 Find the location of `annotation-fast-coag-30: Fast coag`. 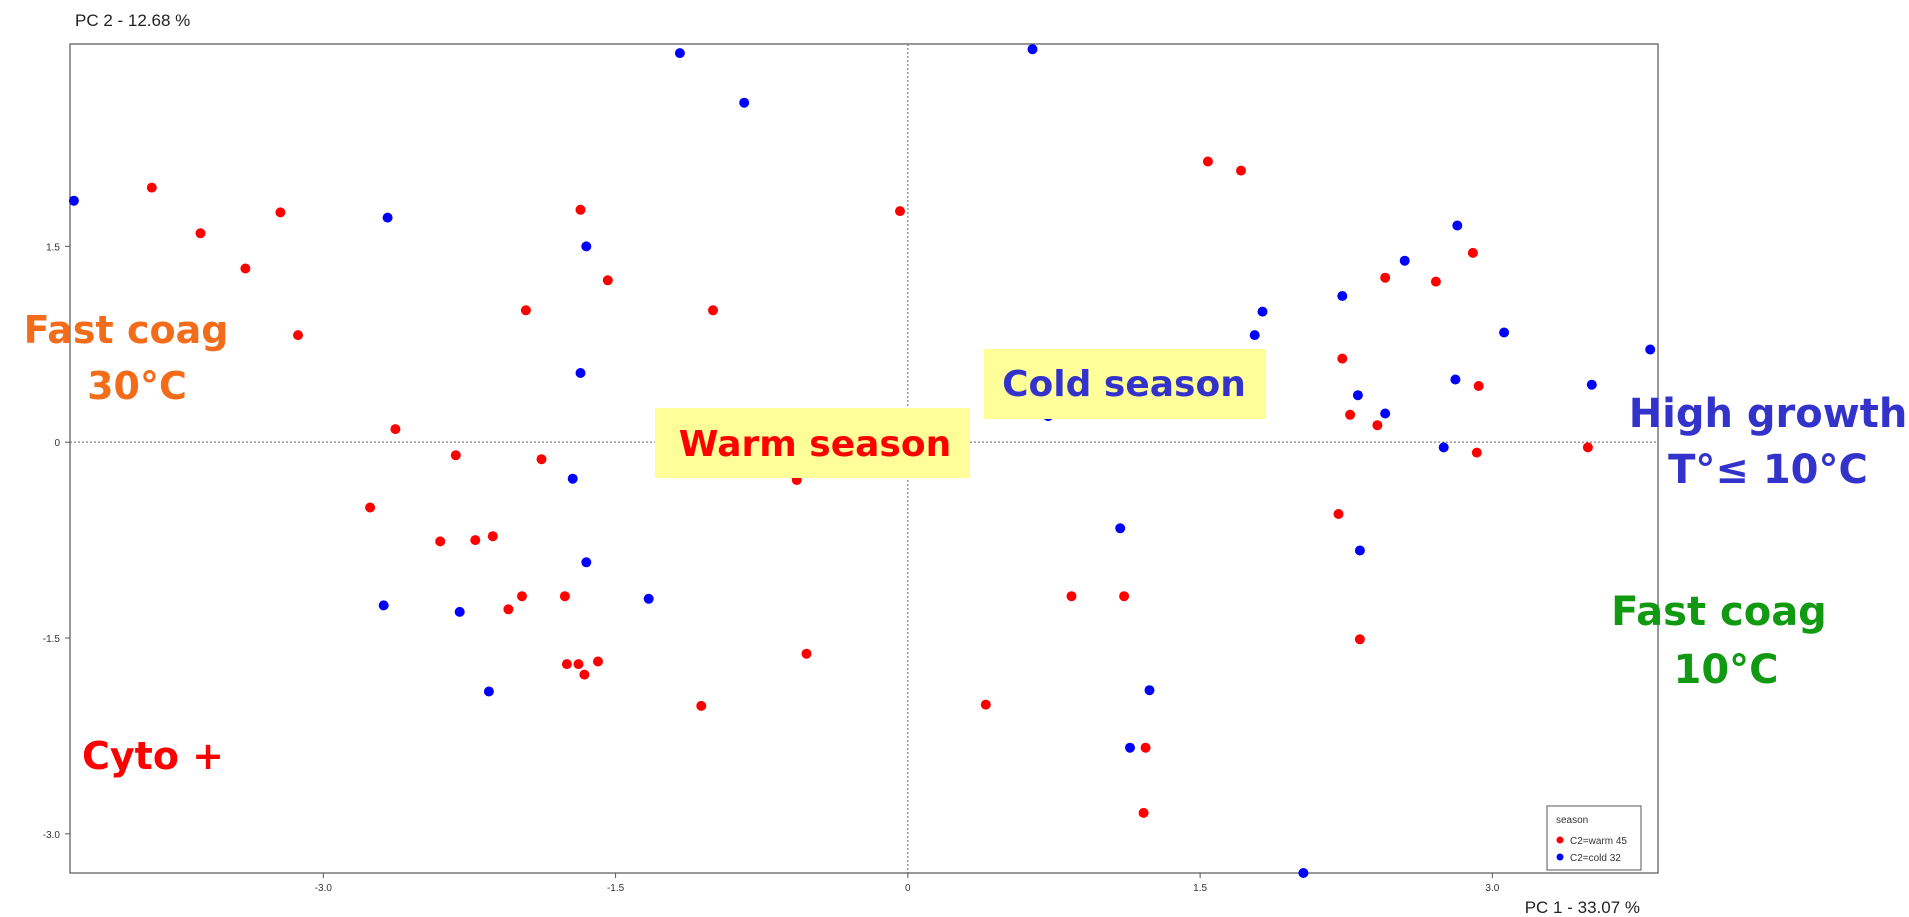

annotation-fast-coag-30: Fast coag is located at coordinates (126, 330).